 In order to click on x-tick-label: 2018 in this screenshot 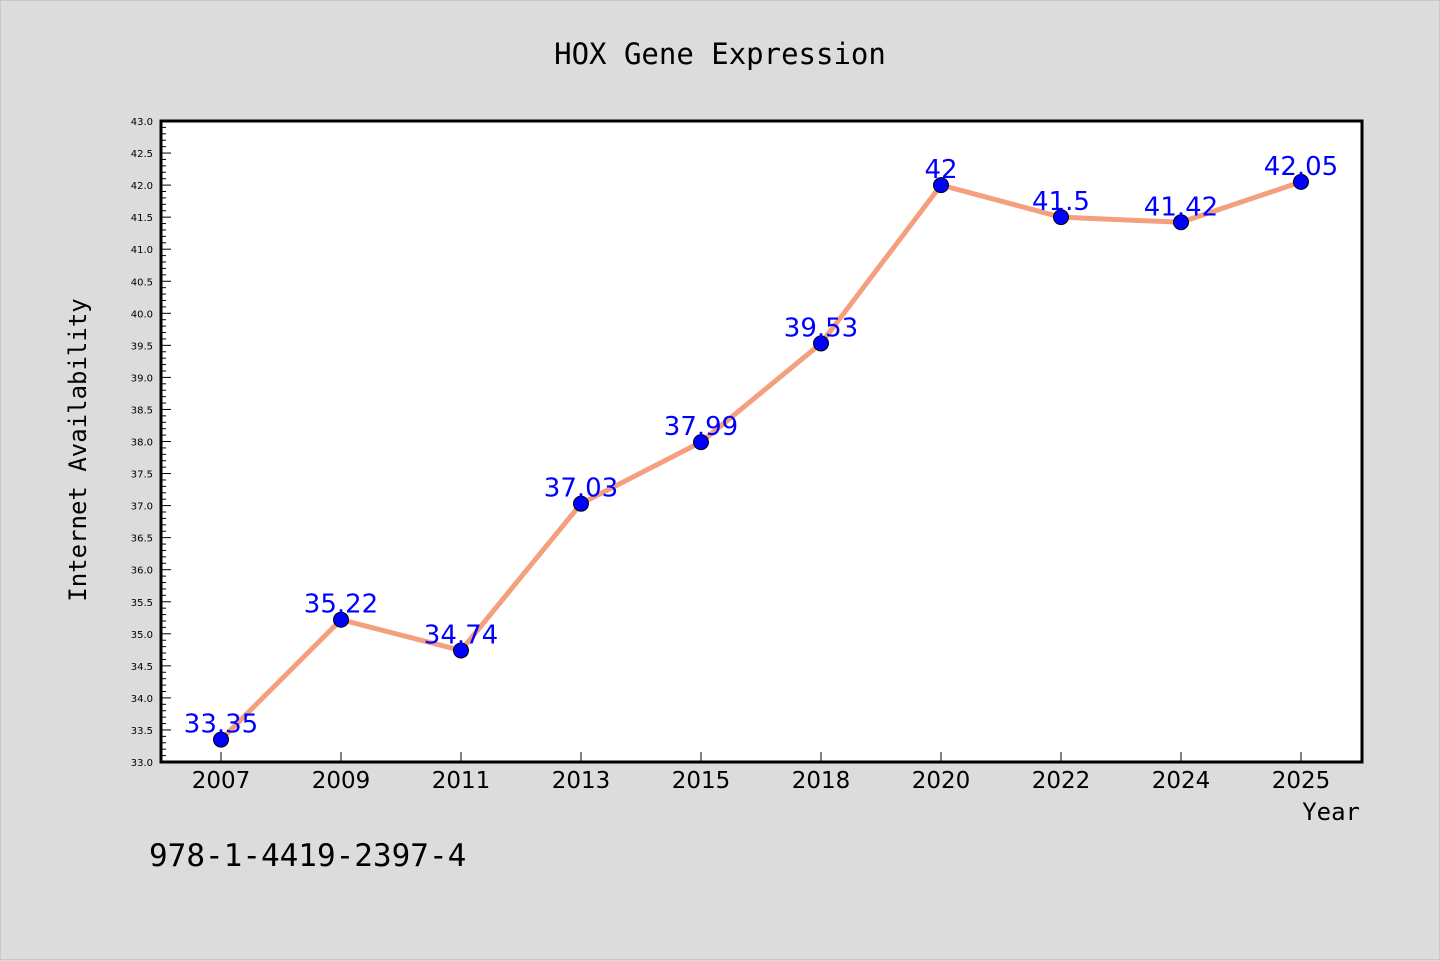, I will do `click(821, 781)`.